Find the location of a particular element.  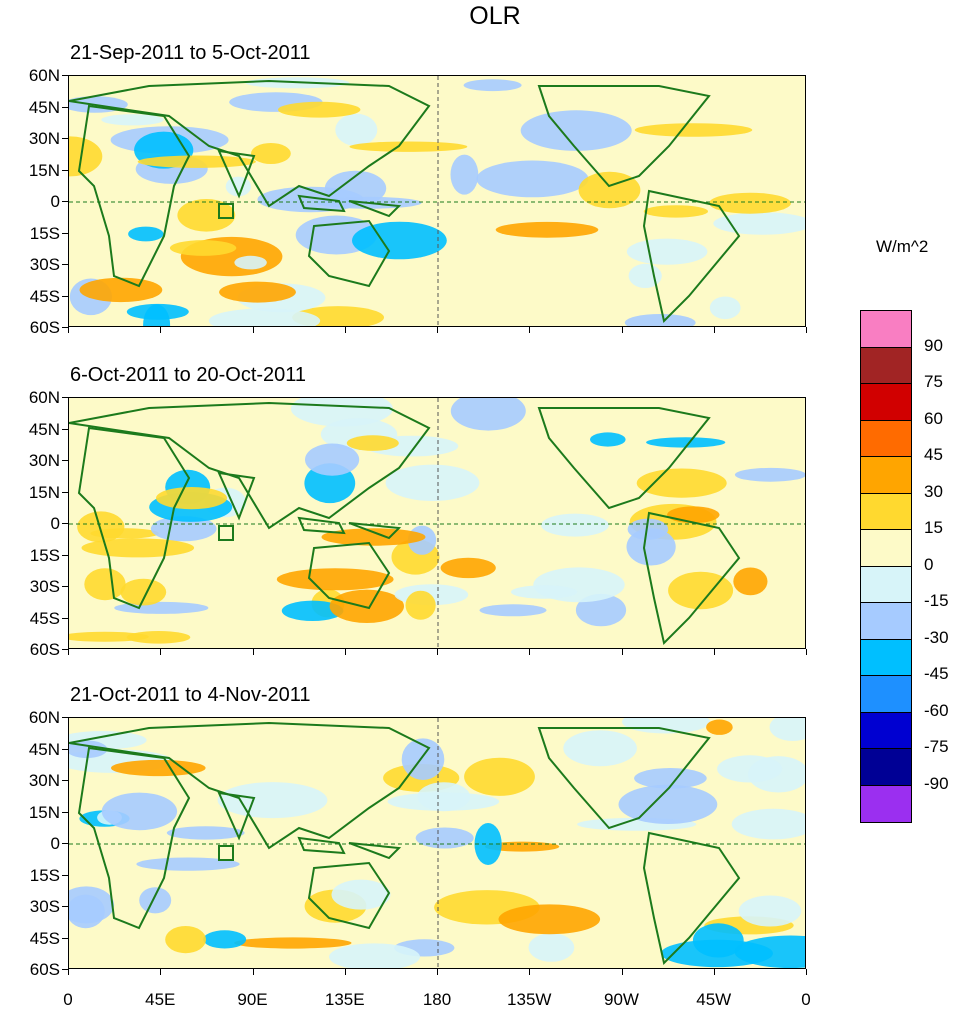

colorbar-label: 45 is located at coordinates (933, 454).